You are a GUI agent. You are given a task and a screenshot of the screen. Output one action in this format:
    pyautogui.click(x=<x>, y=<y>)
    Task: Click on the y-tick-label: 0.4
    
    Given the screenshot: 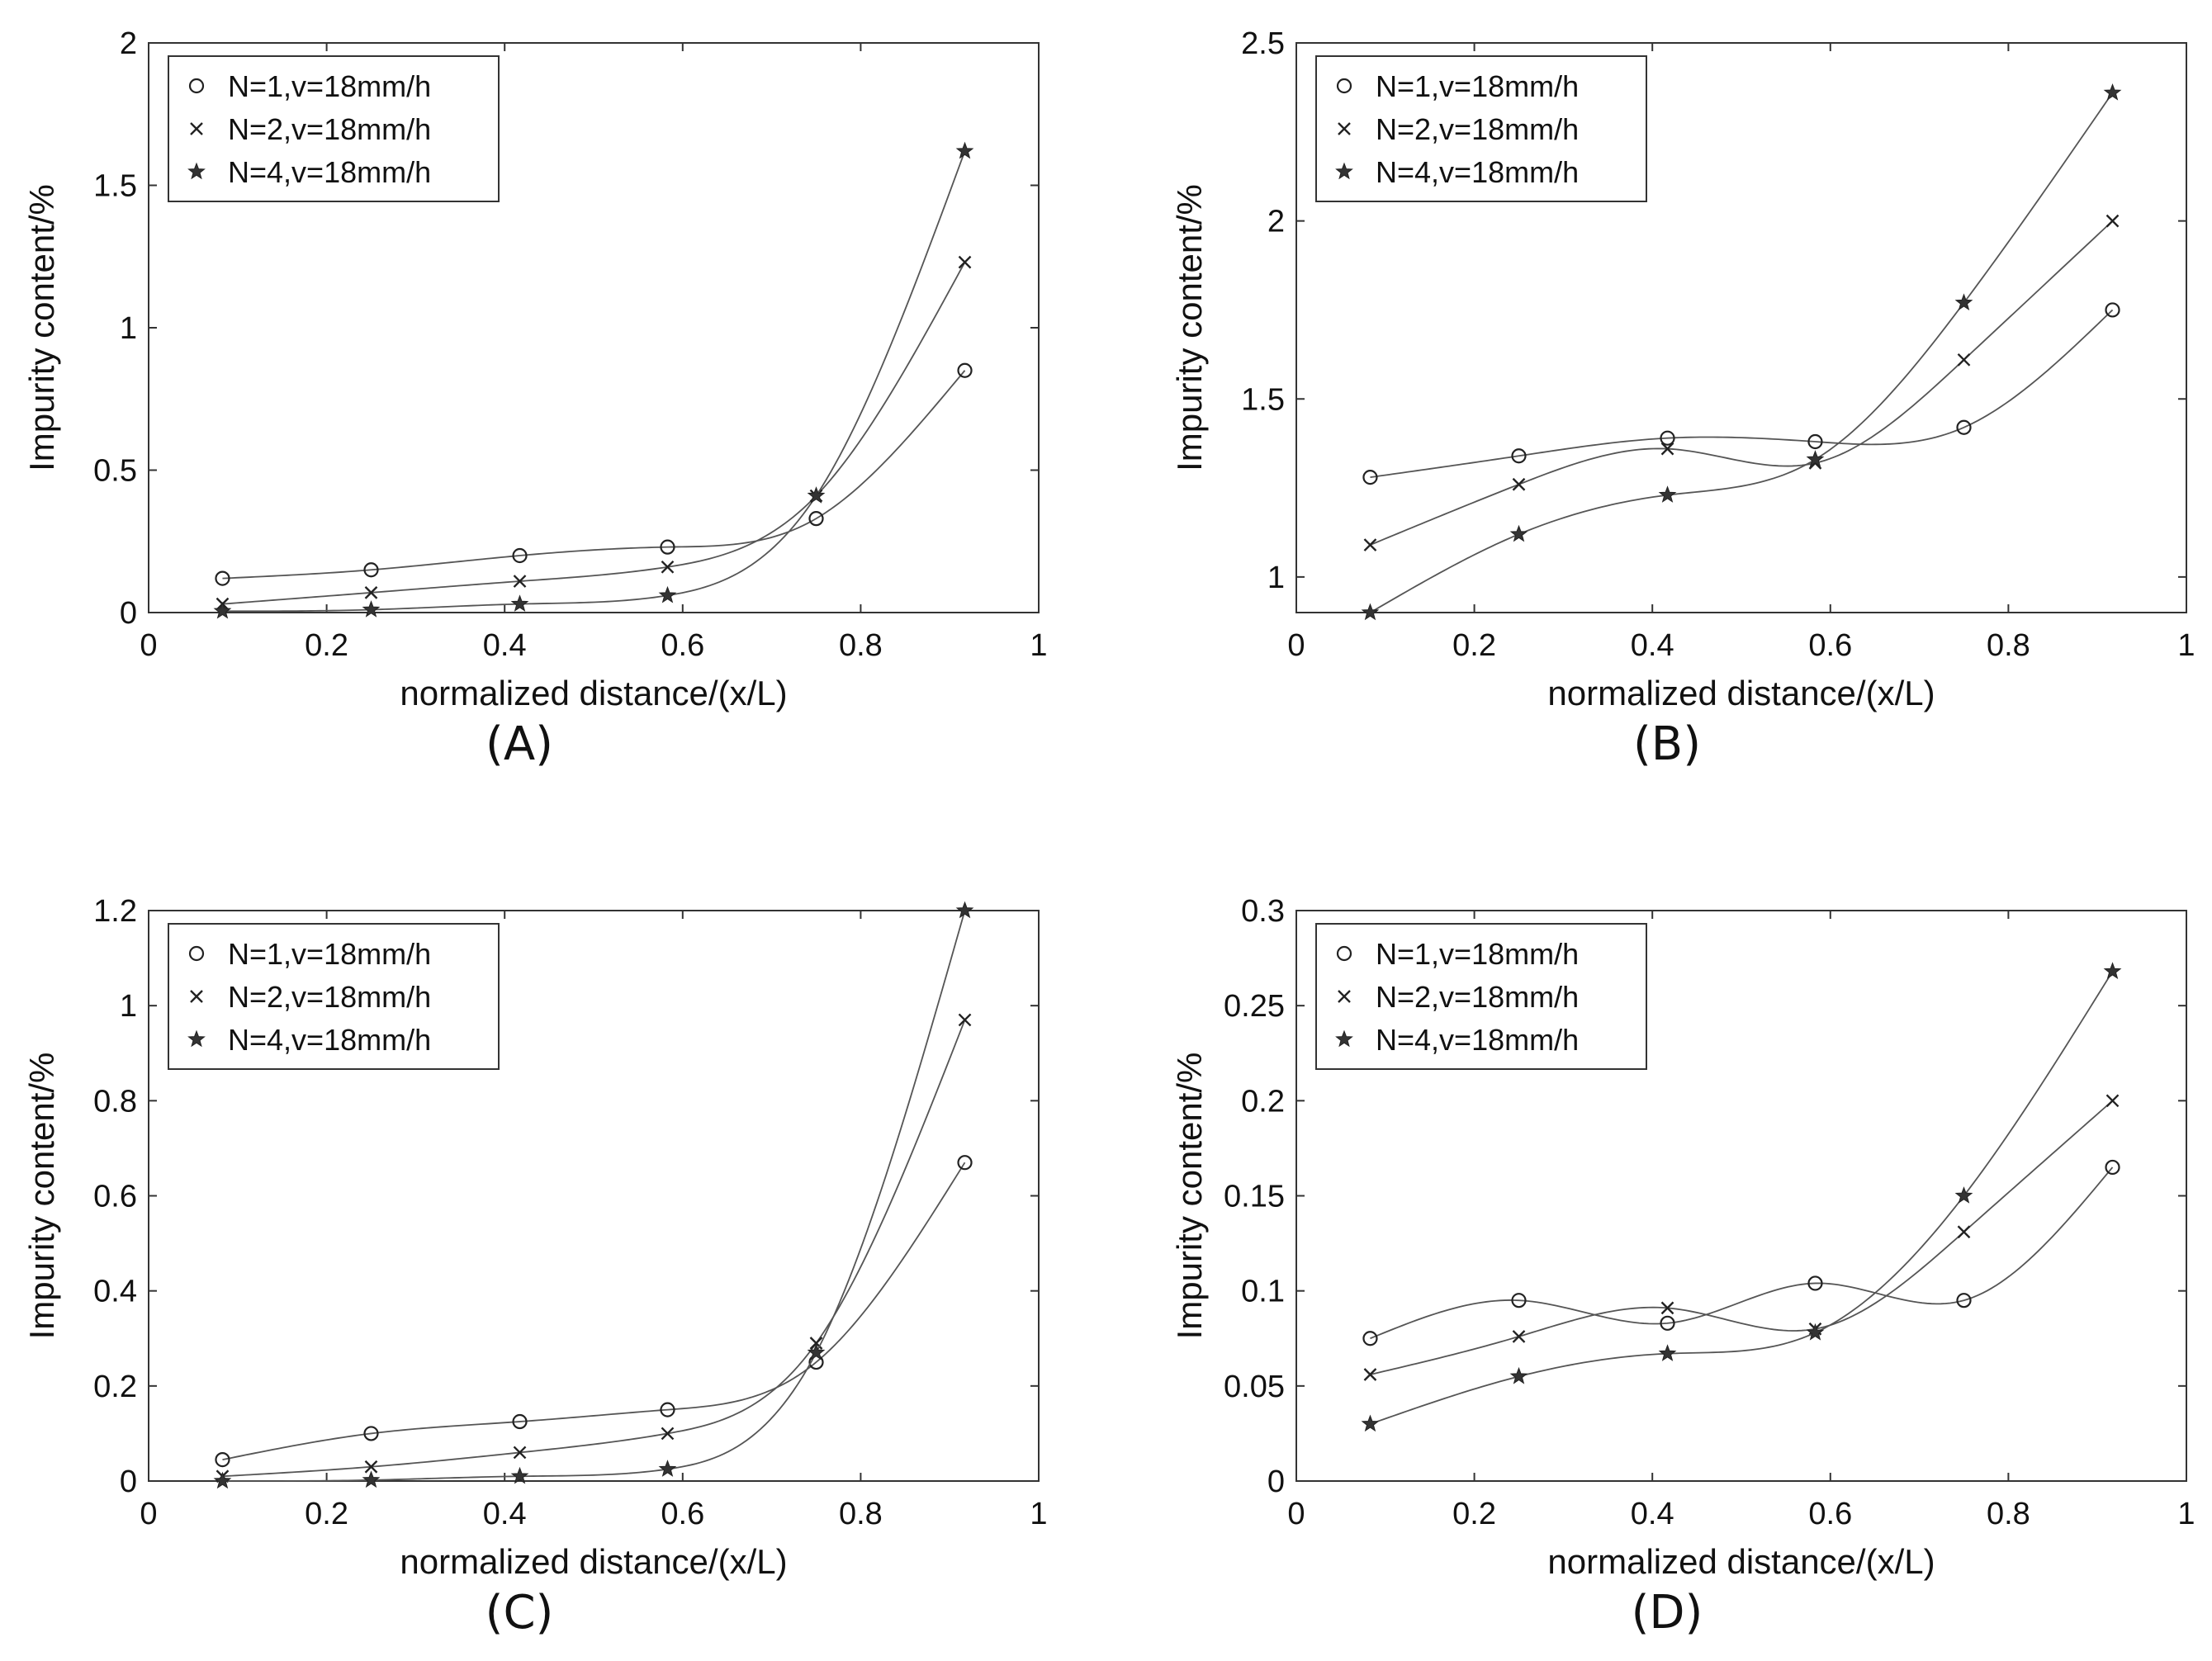 What is the action you would take?
    pyautogui.click(x=115, y=1292)
    